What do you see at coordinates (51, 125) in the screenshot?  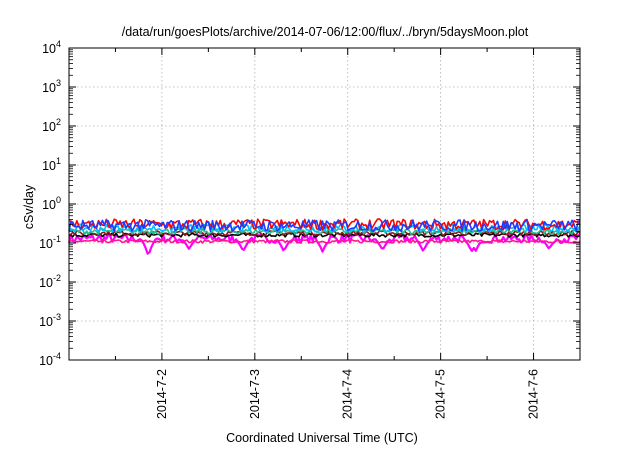 I see `y-tick-label: 10²` at bounding box center [51, 125].